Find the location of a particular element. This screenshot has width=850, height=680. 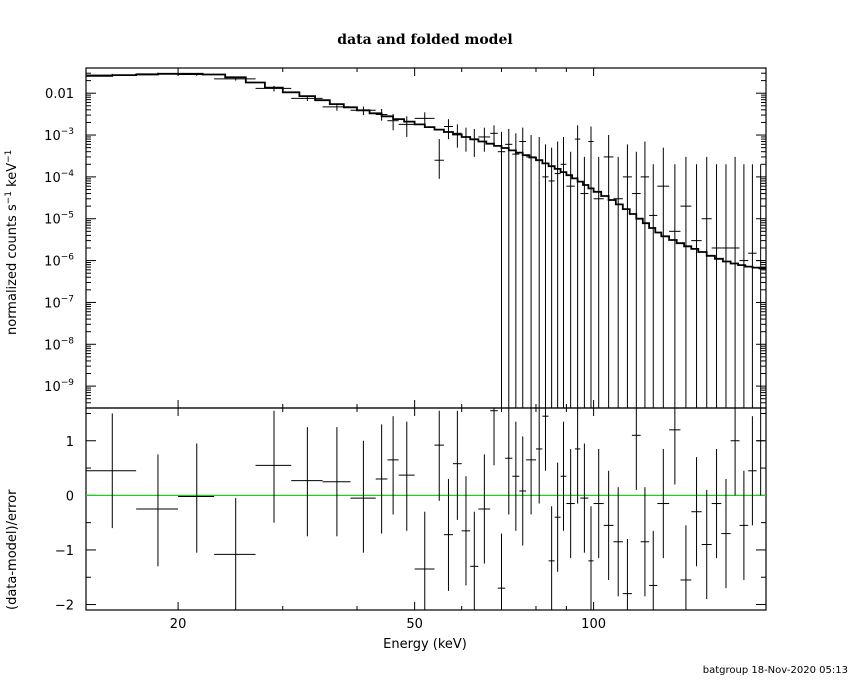

y-tick-label: 10⁻⁹ is located at coordinates (59, 386).